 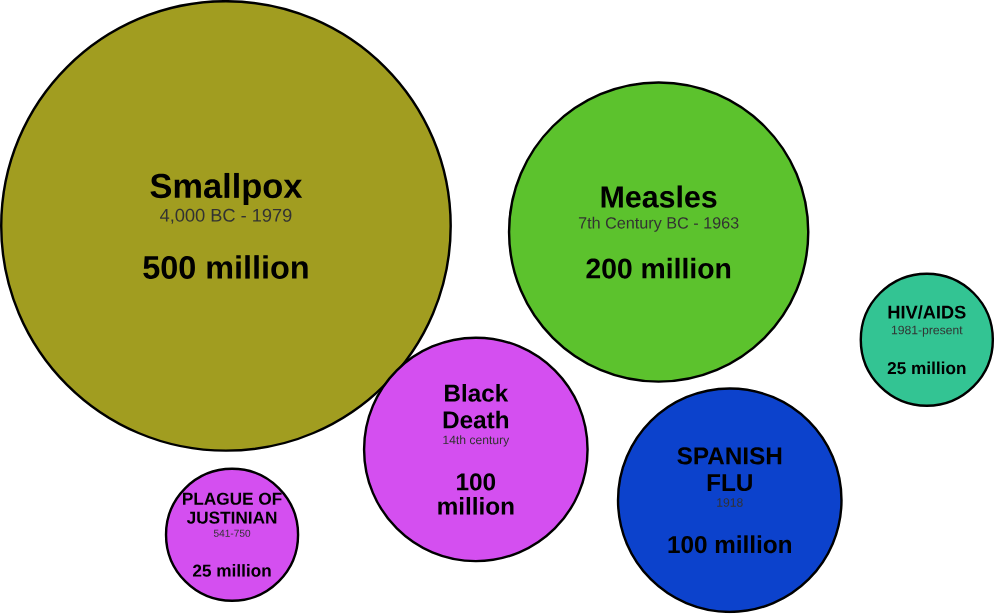 I want to click on data-label: 200 million, so click(x=658, y=269).